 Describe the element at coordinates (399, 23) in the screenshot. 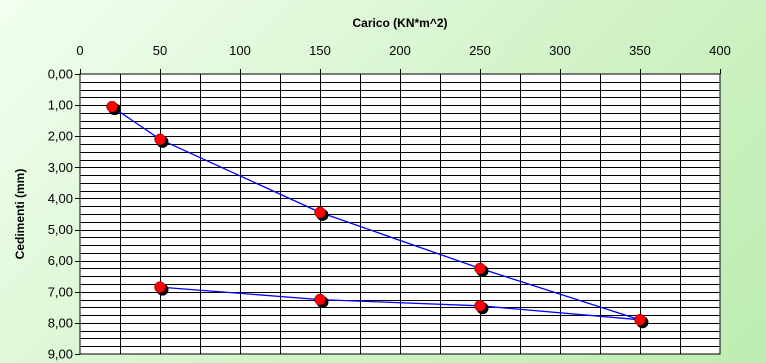

I see `x-axis-title: Carico (KN*m^2)` at that location.